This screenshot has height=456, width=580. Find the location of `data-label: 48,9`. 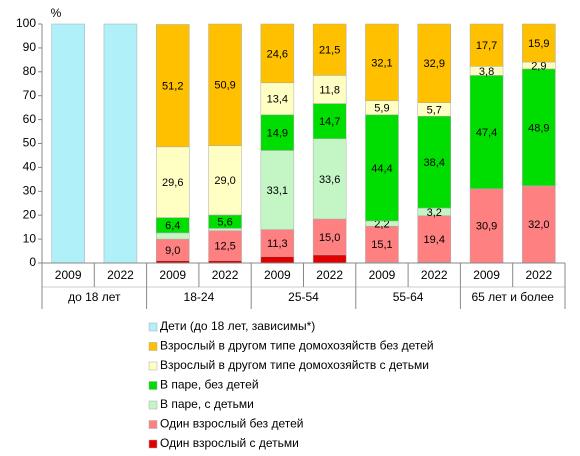

data-label: 48,9 is located at coordinates (538, 128).